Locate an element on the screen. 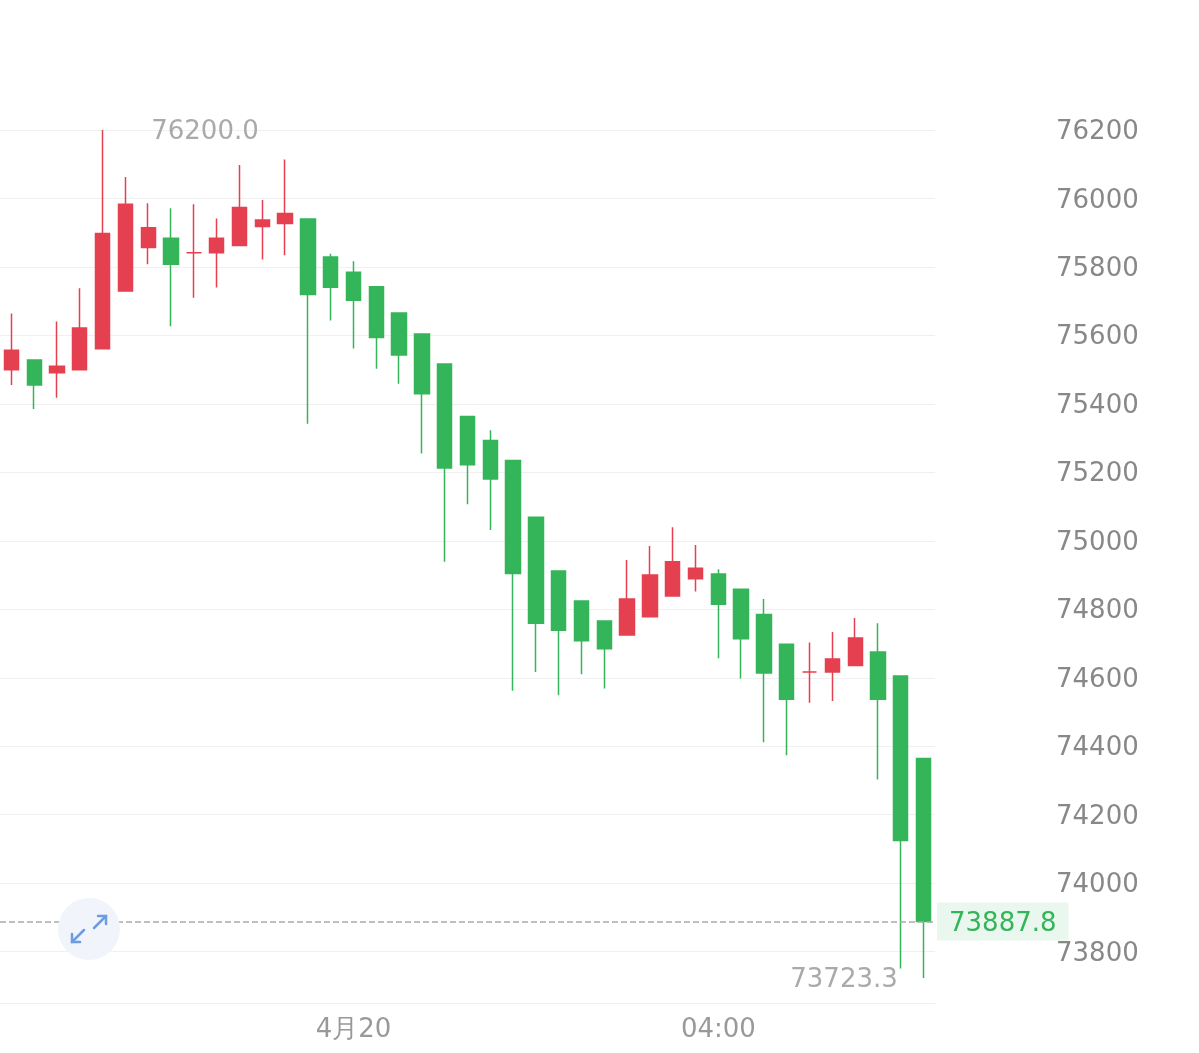 Image resolution: width=1199 pixels, height=1053 pixels. y-tick-label: 75200 is located at coordinates (1097, 472).